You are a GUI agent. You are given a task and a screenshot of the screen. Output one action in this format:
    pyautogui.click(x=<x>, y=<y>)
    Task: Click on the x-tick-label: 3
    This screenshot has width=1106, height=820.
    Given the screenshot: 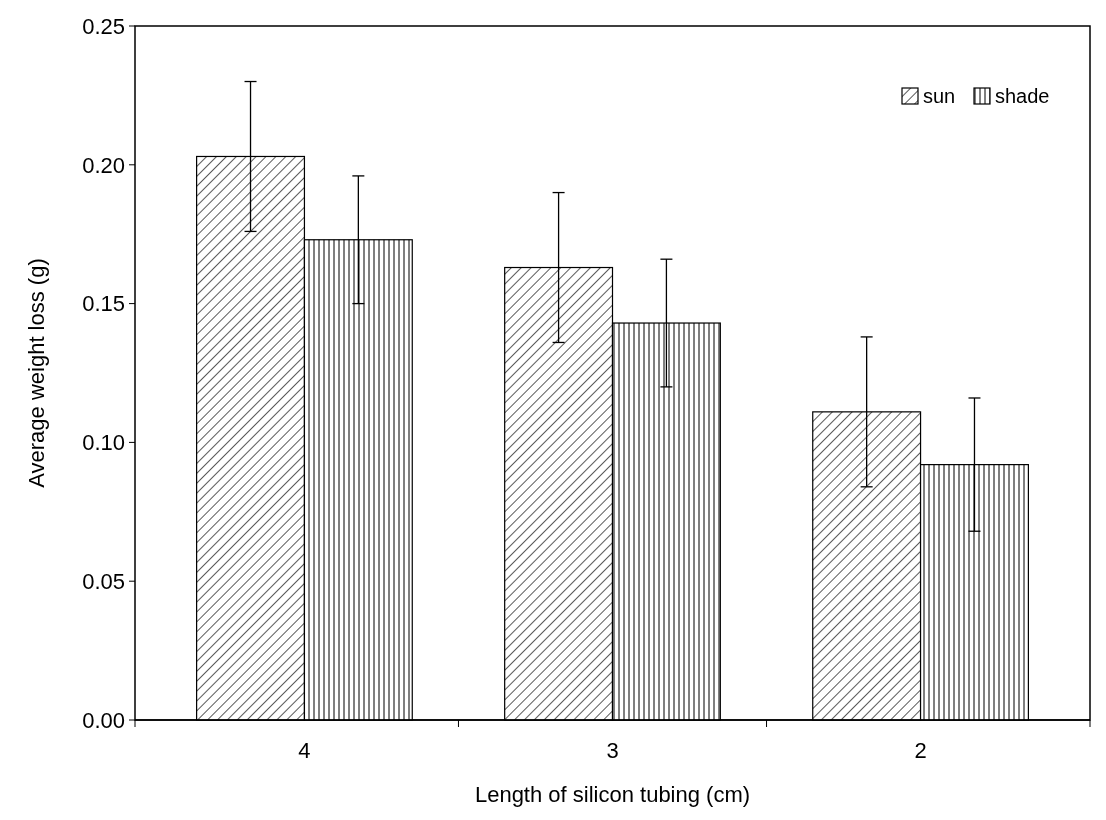 What is the action you would take?
    pyautogui.click(x=612, y=750)
    